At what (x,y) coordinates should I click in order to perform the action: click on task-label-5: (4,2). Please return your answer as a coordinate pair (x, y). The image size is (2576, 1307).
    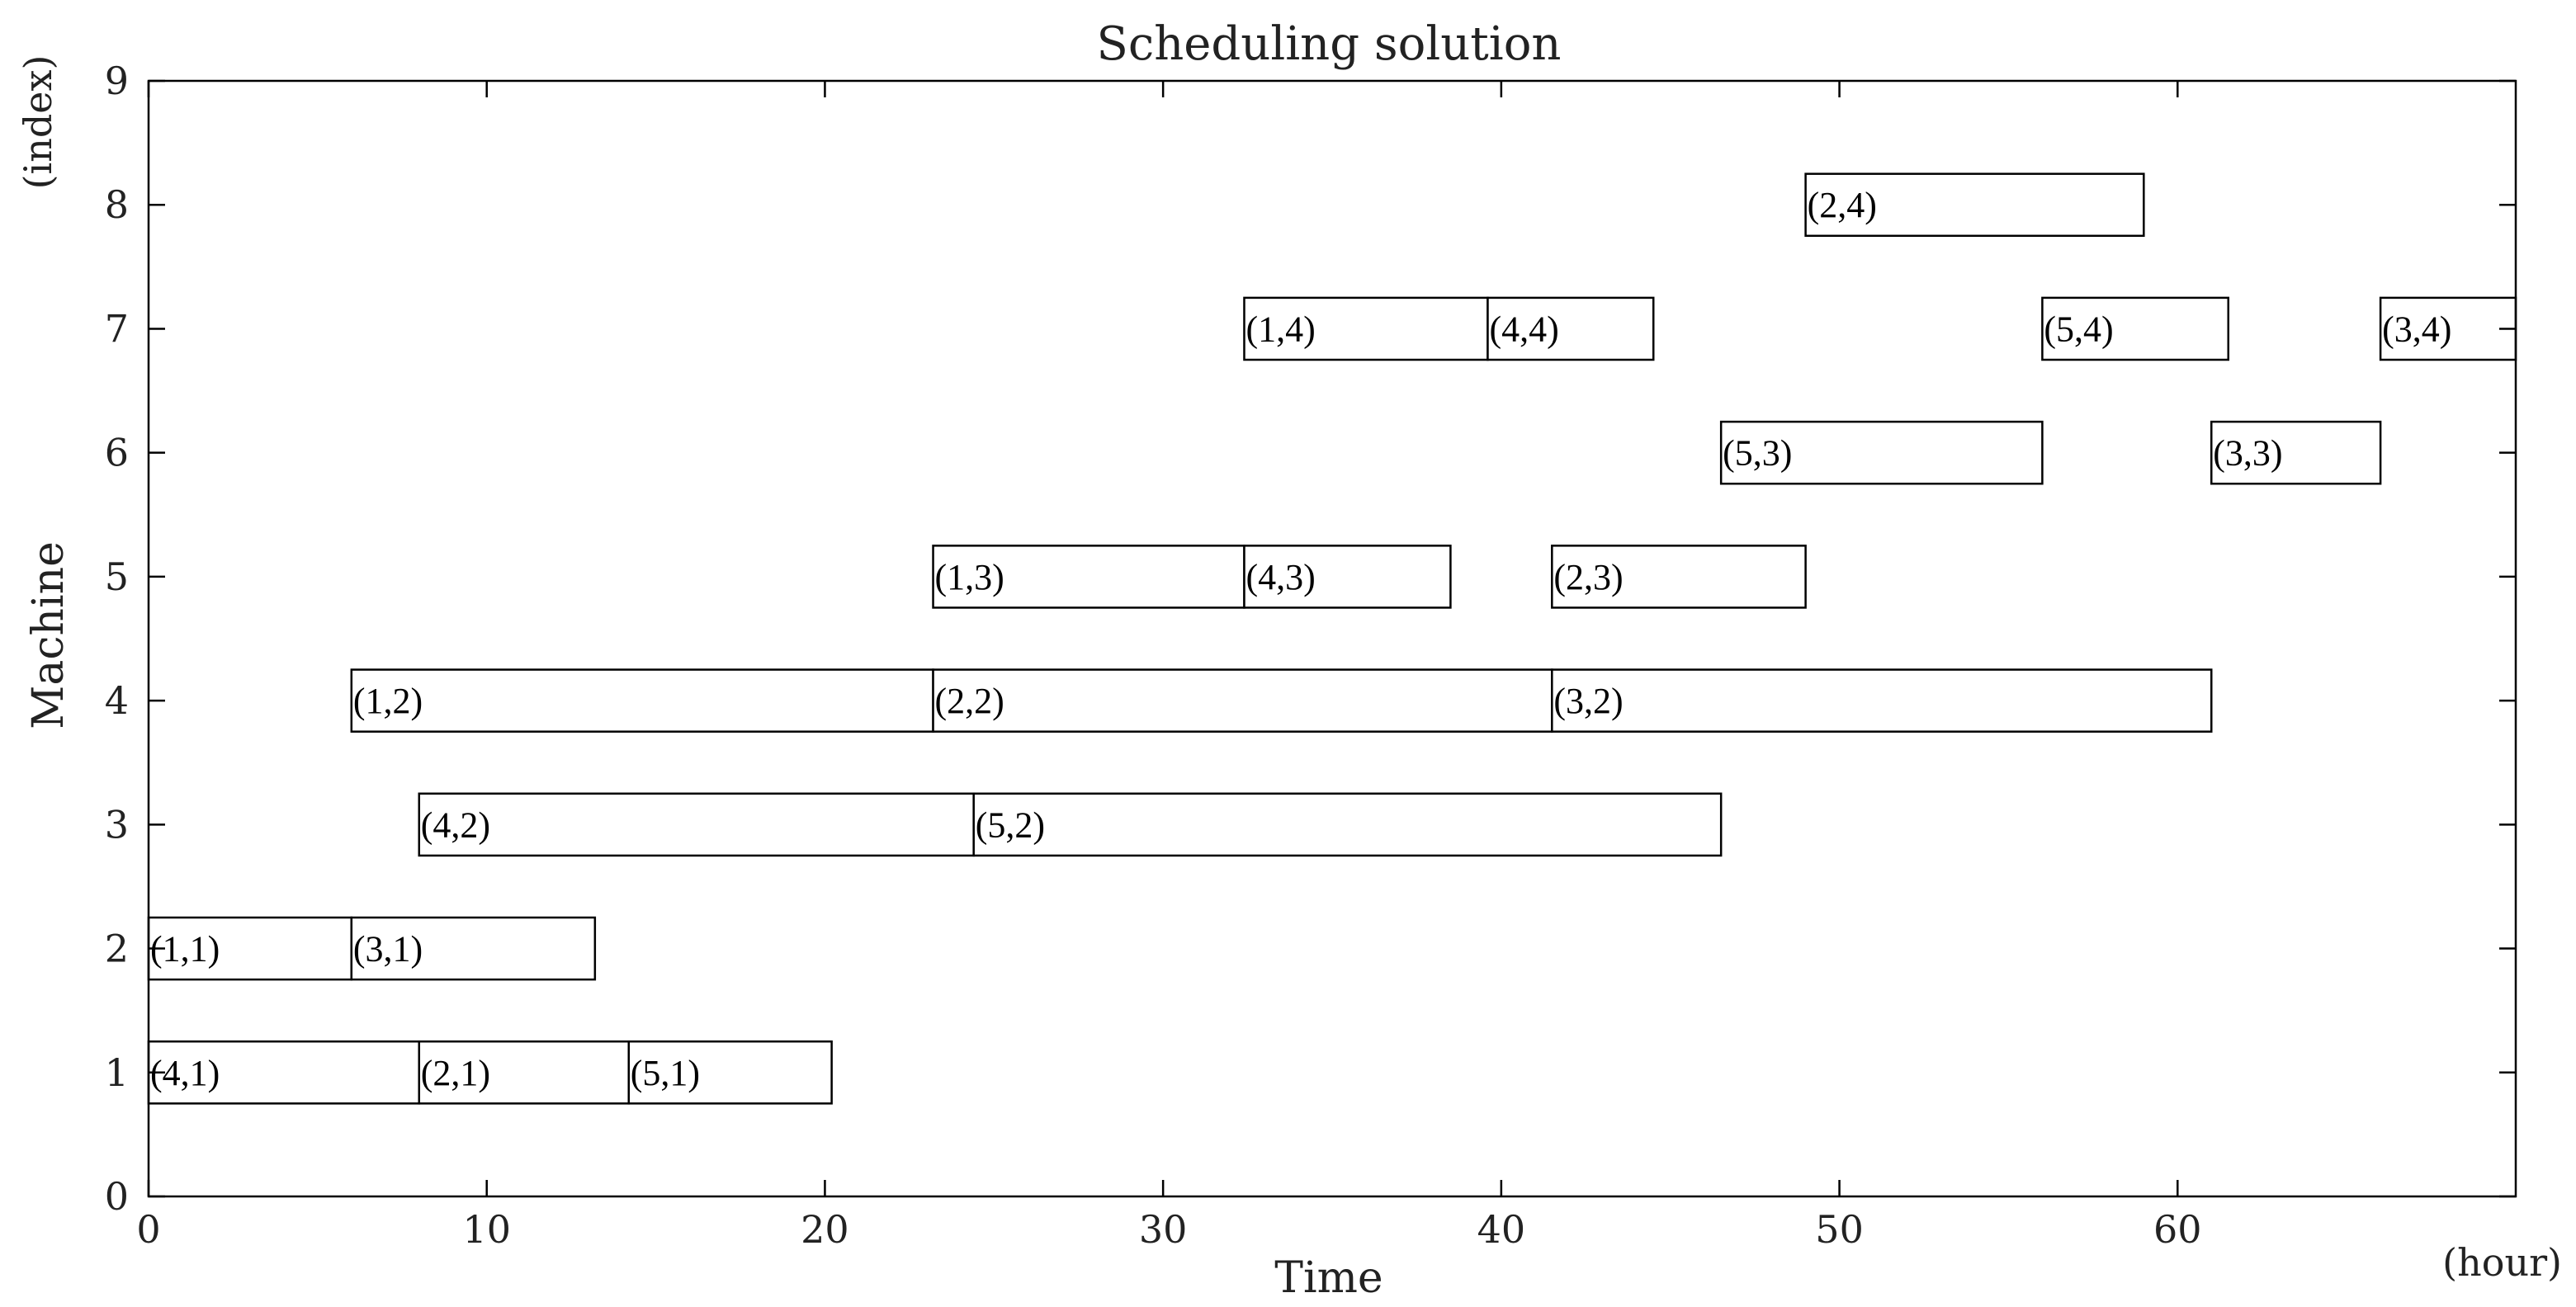
    Looking at the image, I should click on (455, 825).